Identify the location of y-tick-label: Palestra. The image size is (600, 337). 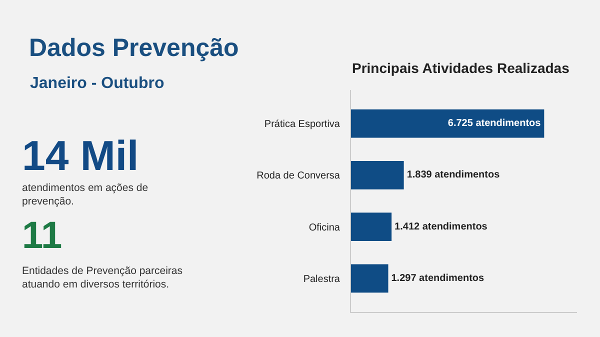
(321, 279).